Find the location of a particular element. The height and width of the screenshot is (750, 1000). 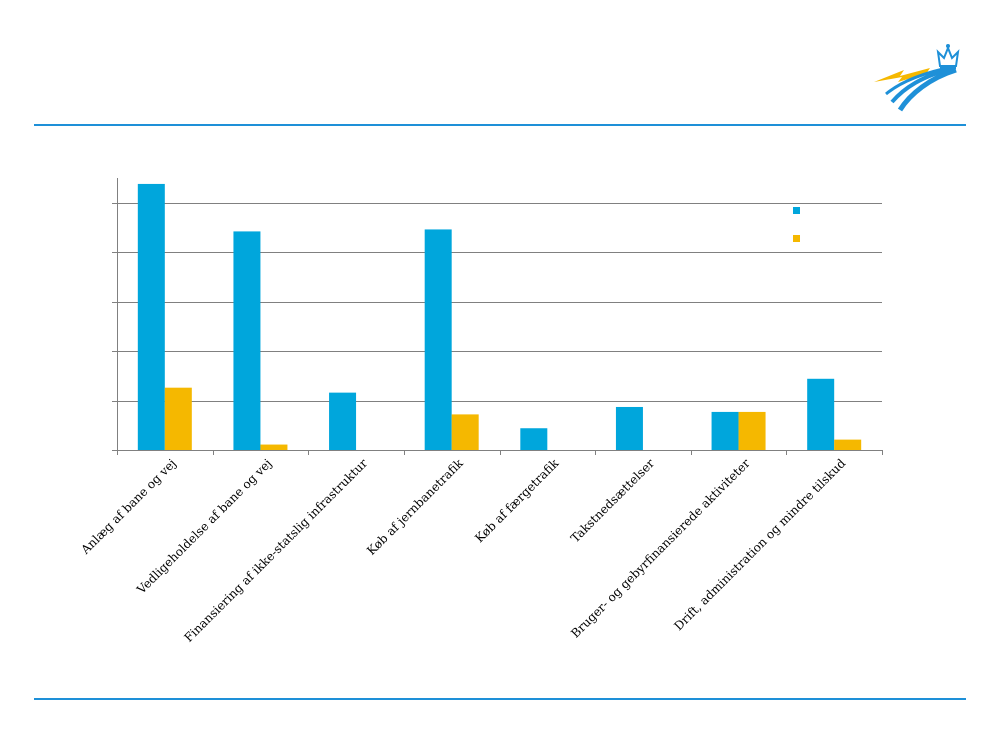

category-label: Anlæg af bane og vej is located at coordinates (128, 506).